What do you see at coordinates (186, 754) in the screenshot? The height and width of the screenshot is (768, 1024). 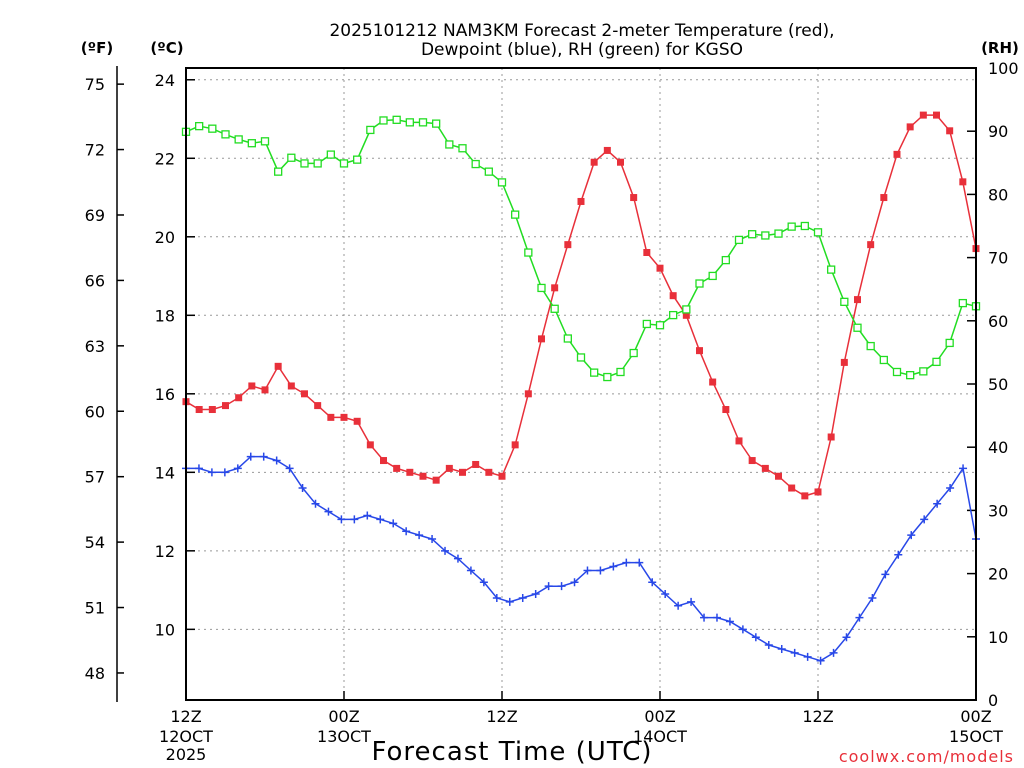 I see `x-tick-year-label: 2025` at bounding box center [186, 754].